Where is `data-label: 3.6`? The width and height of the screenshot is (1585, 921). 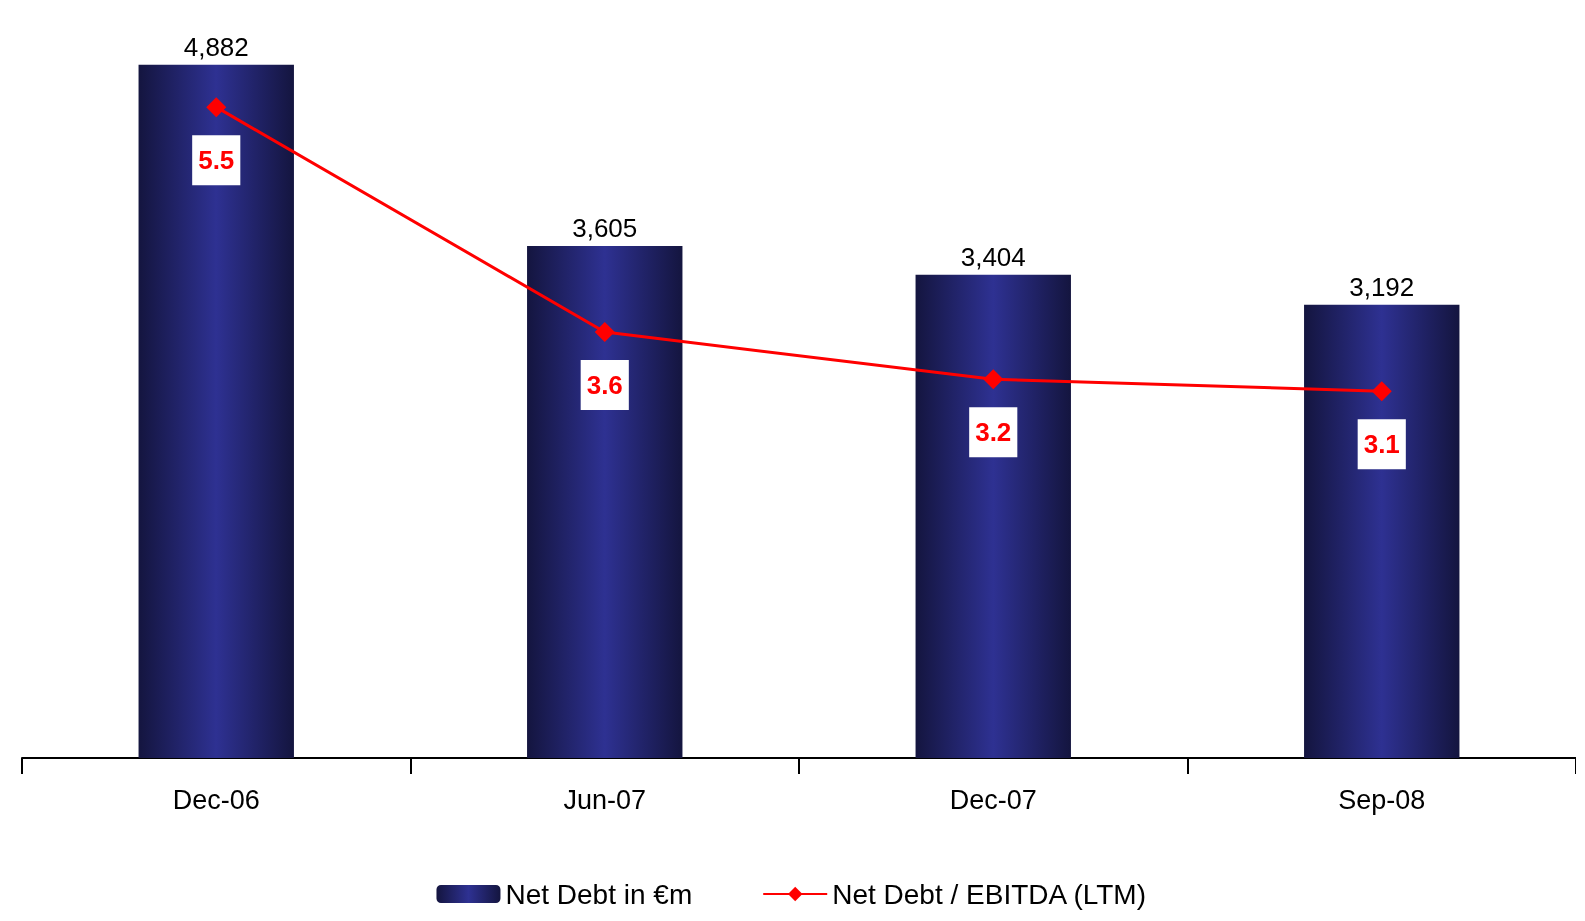
data-label: 3.6 is located at coordinates (604, 385).